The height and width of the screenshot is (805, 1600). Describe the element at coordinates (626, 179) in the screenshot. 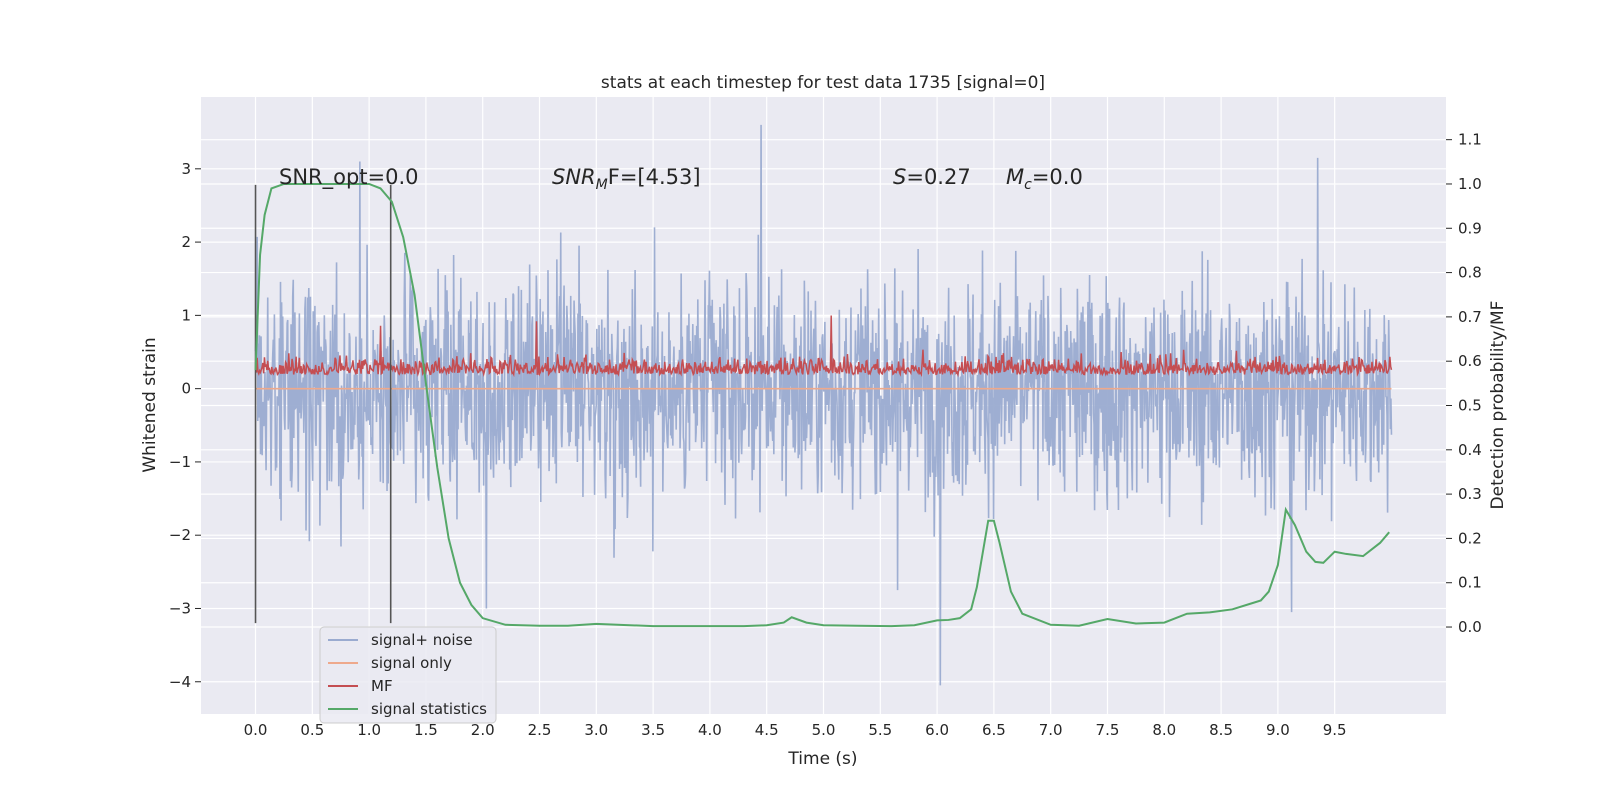

I see `annotation-snr-mf: SNRMF=[4.53]` at that location.